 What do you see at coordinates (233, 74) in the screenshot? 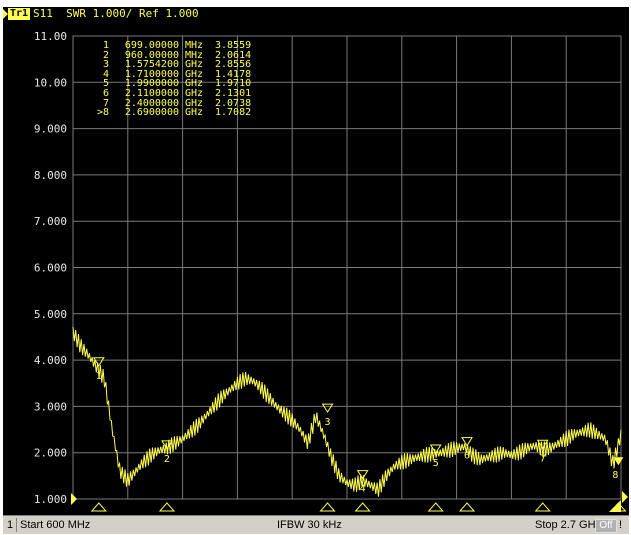
I see `marker-value: 1.4178` at bounding box center [233, 74].